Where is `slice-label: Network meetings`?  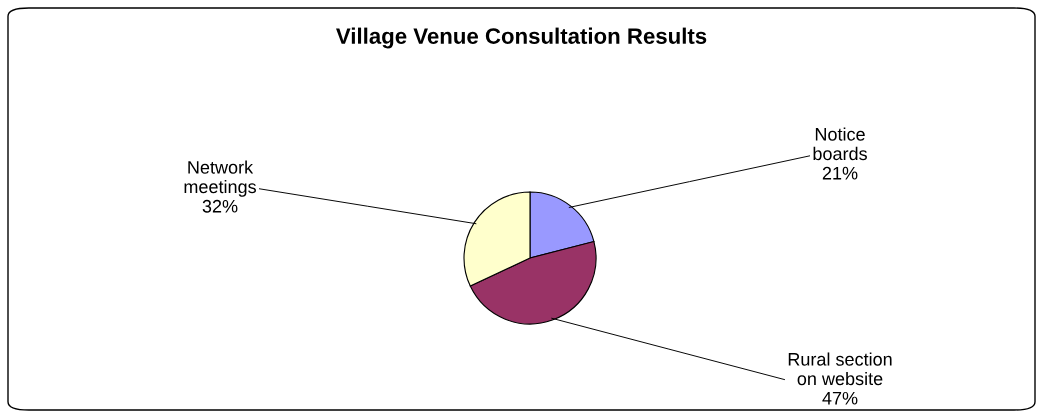 slice-label: Network meetings is located at coordinates (220, 178).